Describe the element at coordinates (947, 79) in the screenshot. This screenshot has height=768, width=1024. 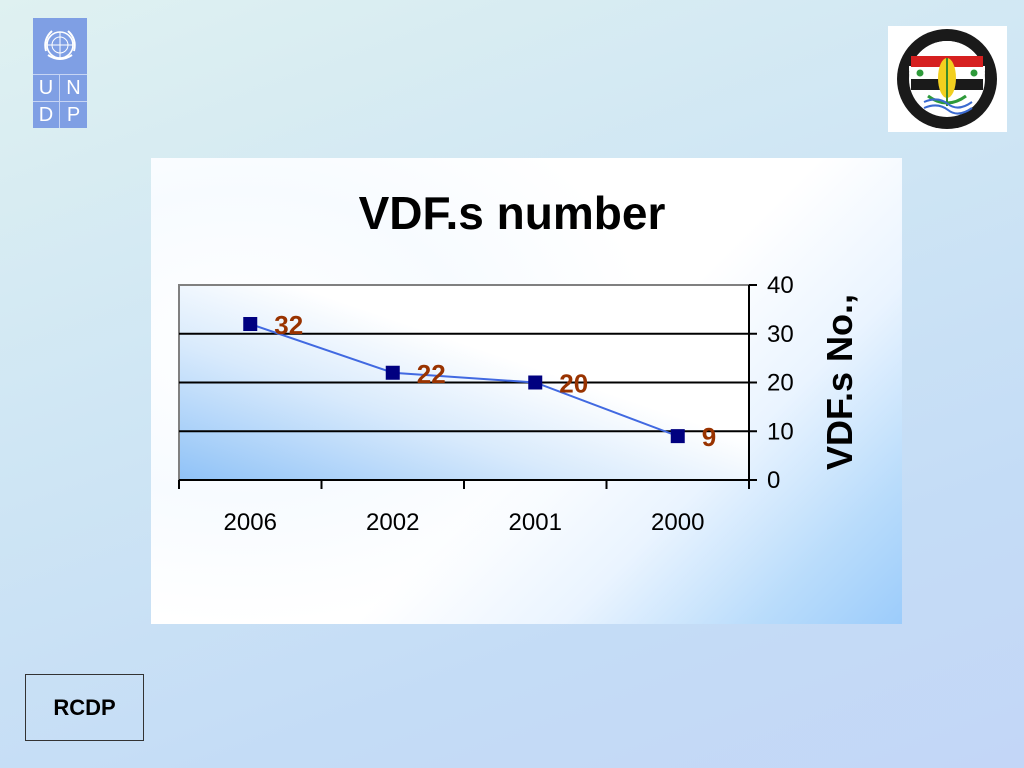
I see `ministry-logo` at that location.